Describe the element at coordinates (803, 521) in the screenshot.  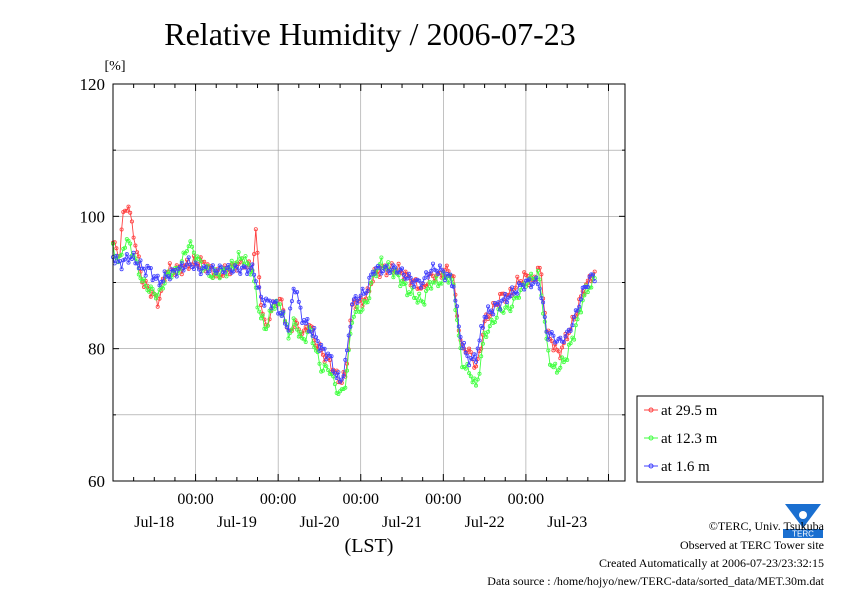
I see `terc-logo-icon: TERC` at that location.